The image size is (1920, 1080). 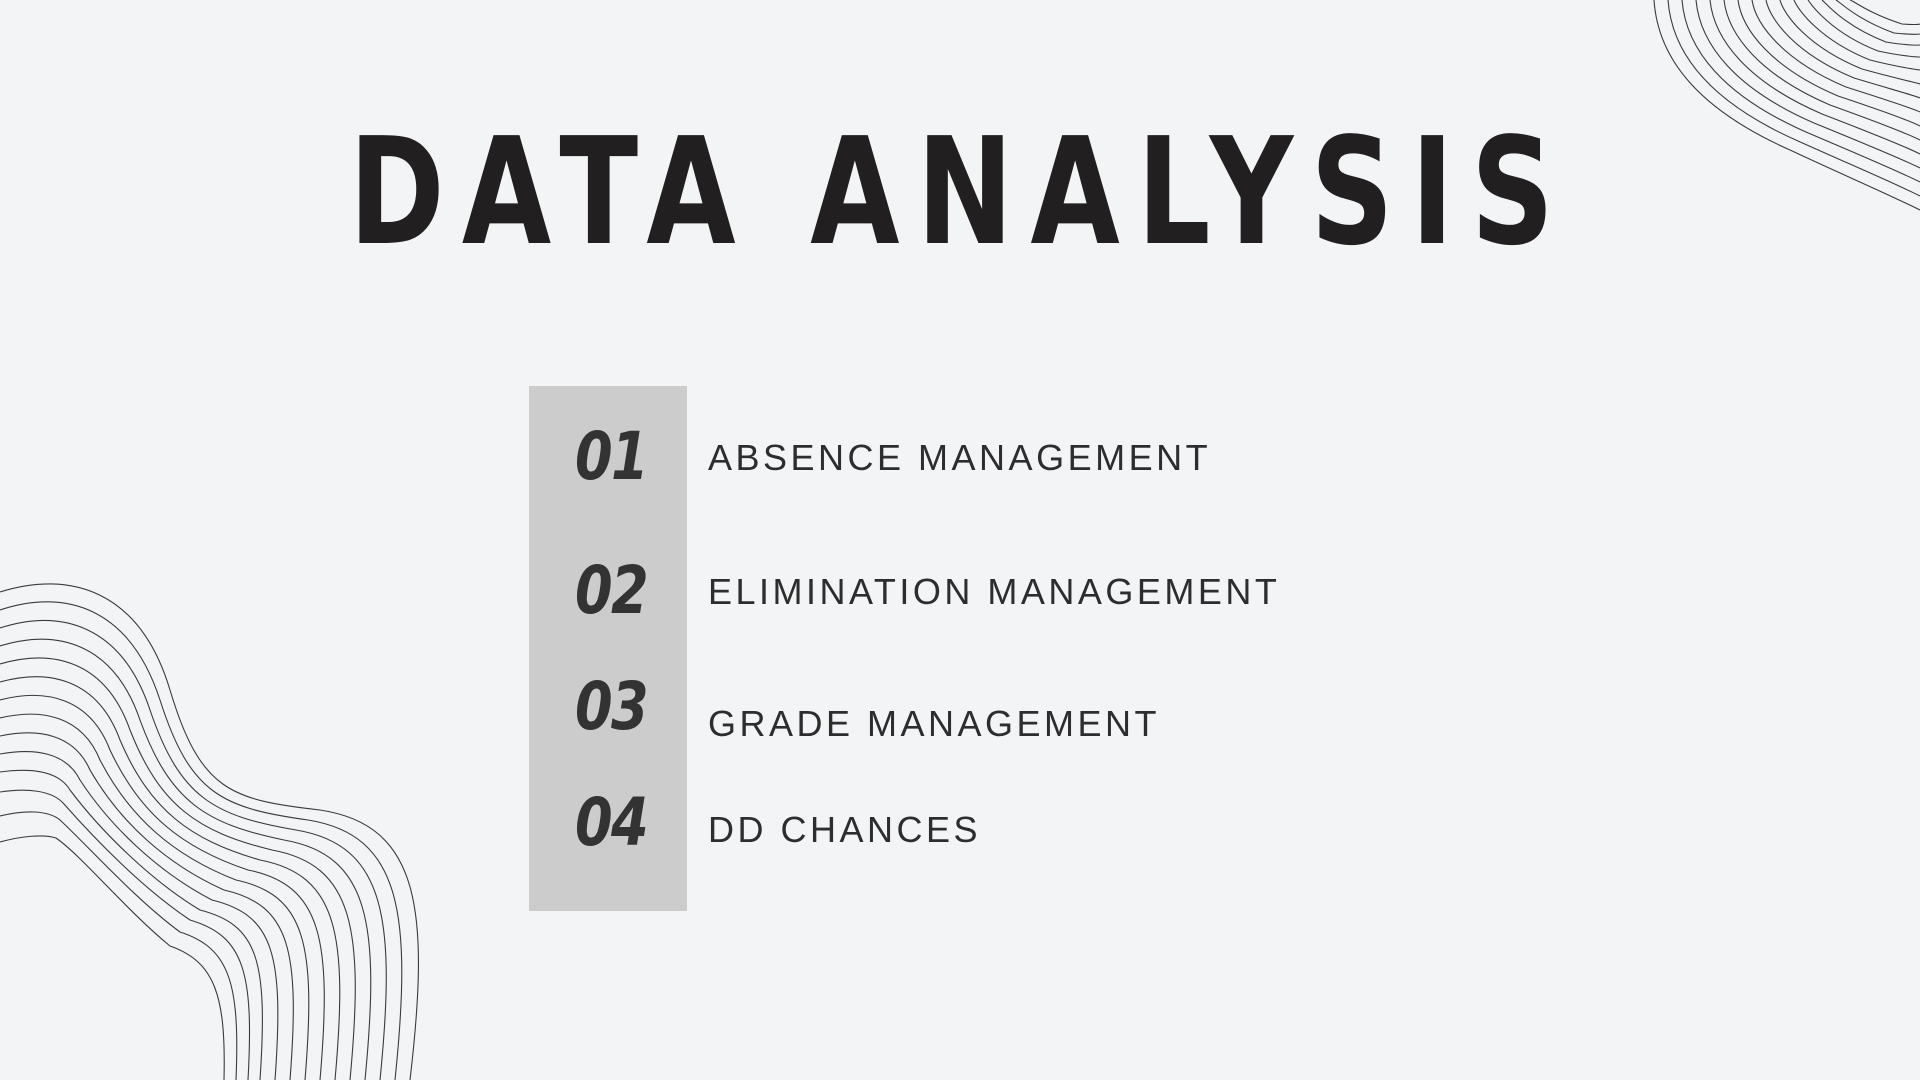 I want to click on item-number: 02, so click(x=612, y=590).